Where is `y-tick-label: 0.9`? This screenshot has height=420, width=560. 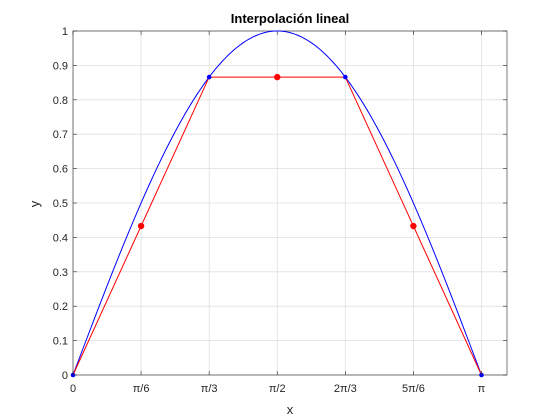
y-tick-label: 0.9 is located at coordinates (60, 66).